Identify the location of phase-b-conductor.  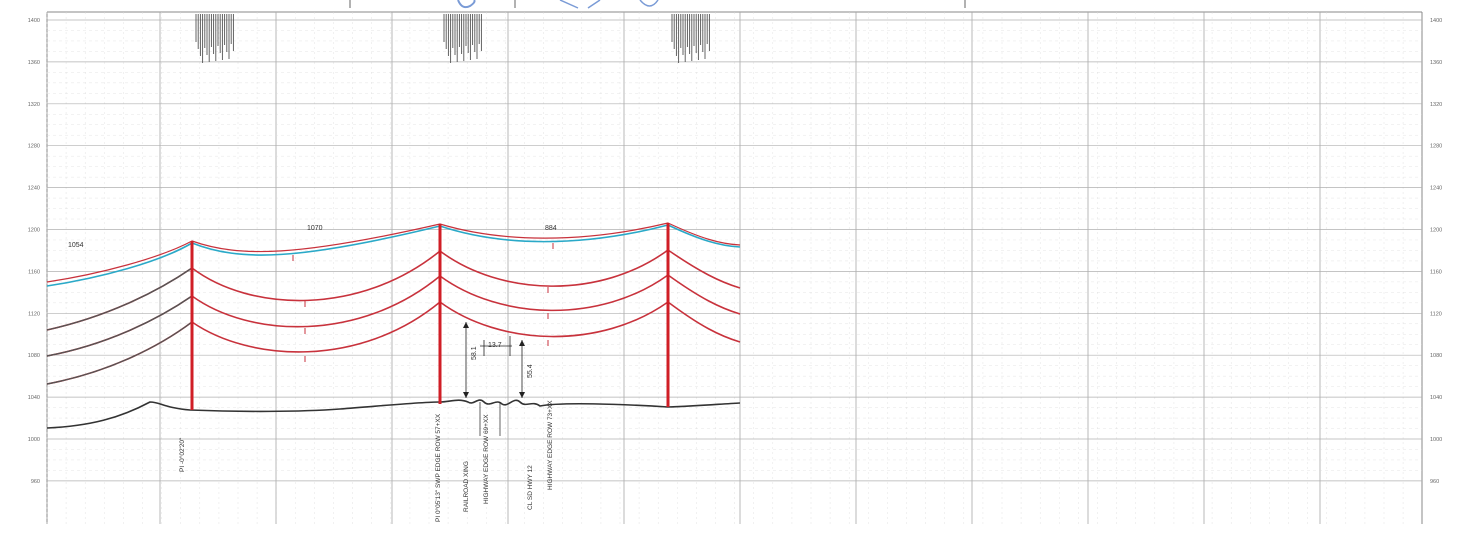
(393, 315).